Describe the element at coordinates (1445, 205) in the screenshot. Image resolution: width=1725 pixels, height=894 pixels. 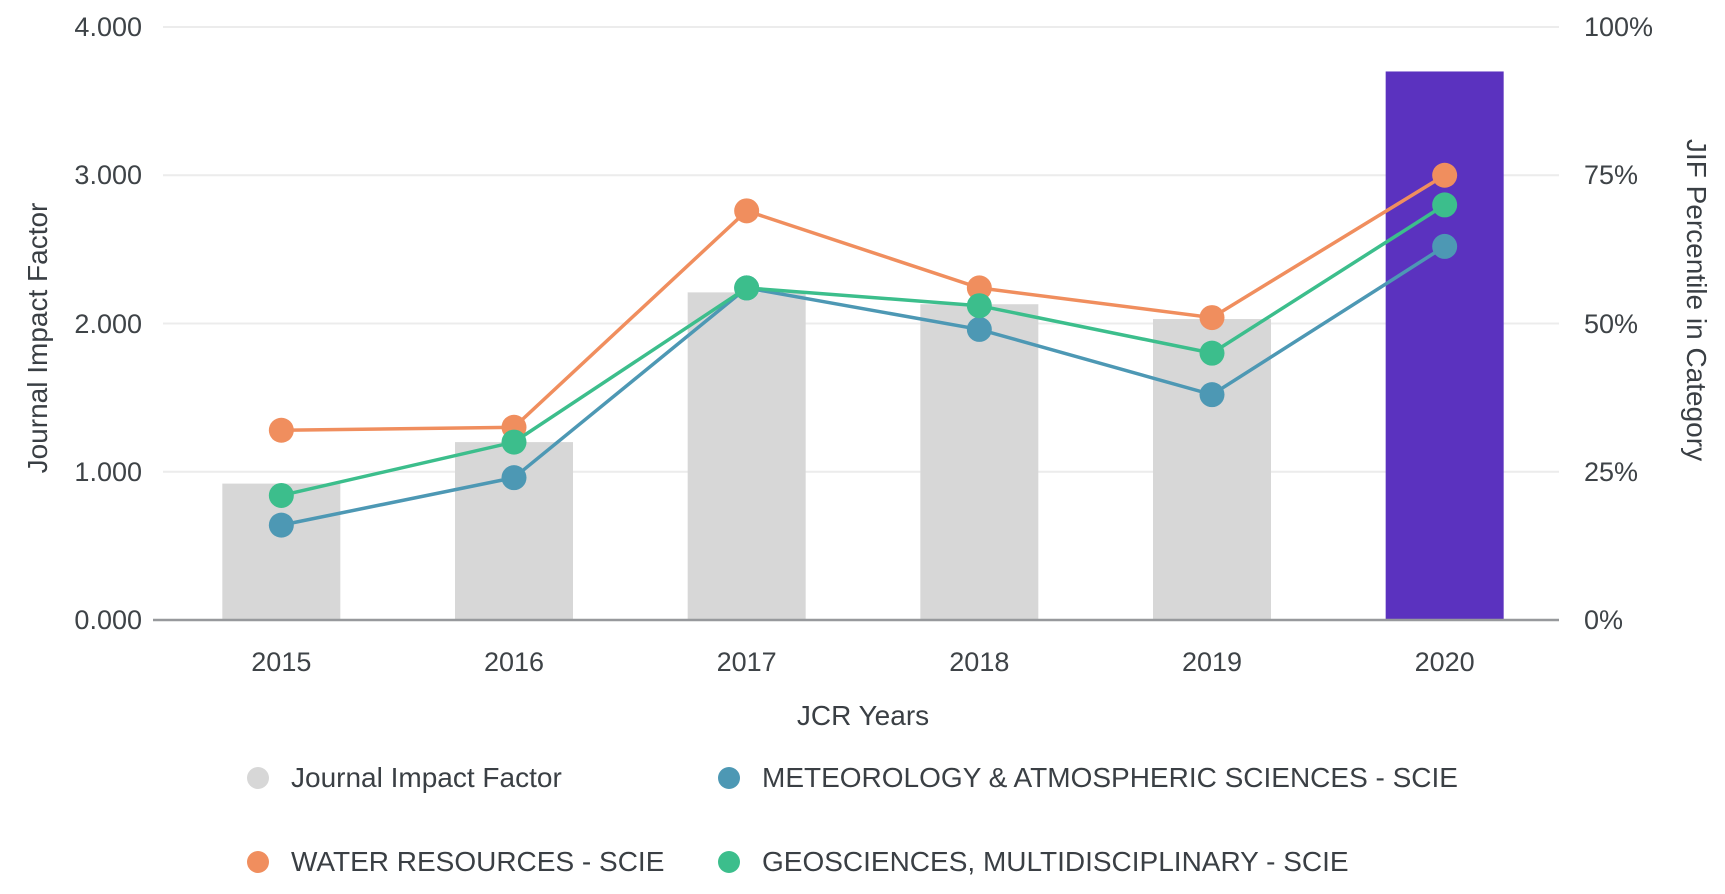
I see `point-geosciences-multidisciplinary-scie-2020` at that location.